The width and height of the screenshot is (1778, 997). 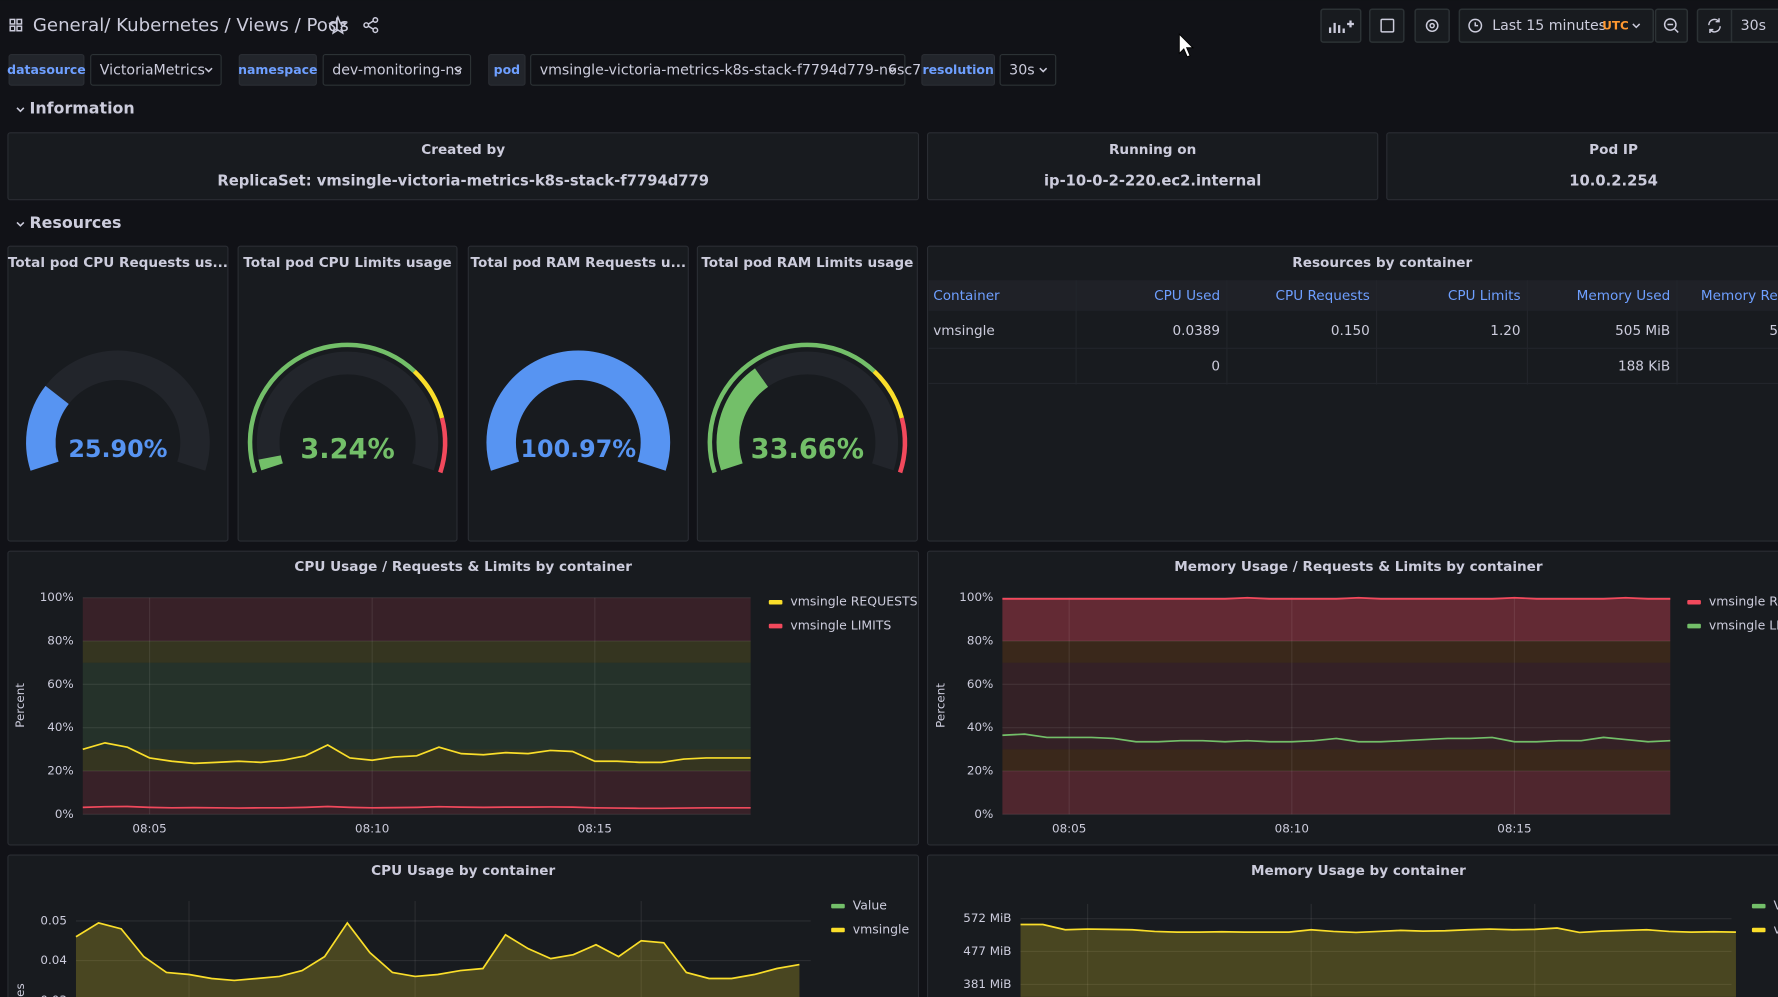 What do you see at coordinates (1069, 829) in the screenshot?
I see `x-tick-label: 08:05` at bounding box center [1069, 829].